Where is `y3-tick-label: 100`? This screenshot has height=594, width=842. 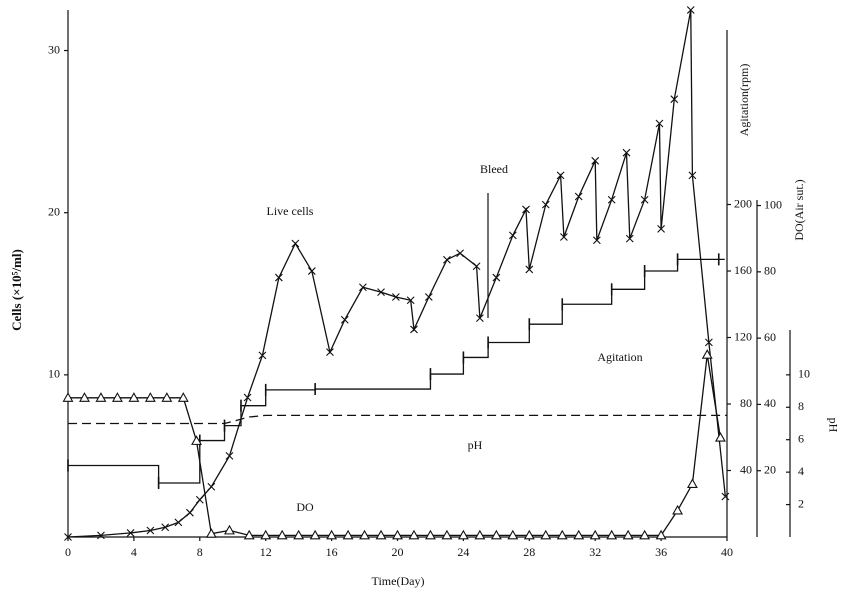 y3-tick-label: 100 is located at coordinates (773, 204).